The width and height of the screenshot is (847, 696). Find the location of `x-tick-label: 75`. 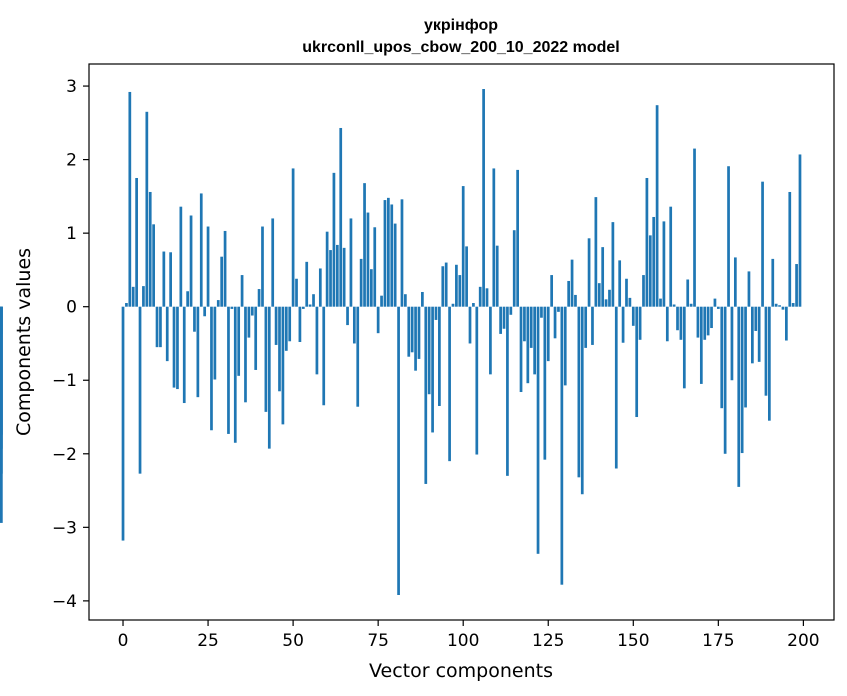

x-tick-label: 75 is located at coordinates (378, 641).